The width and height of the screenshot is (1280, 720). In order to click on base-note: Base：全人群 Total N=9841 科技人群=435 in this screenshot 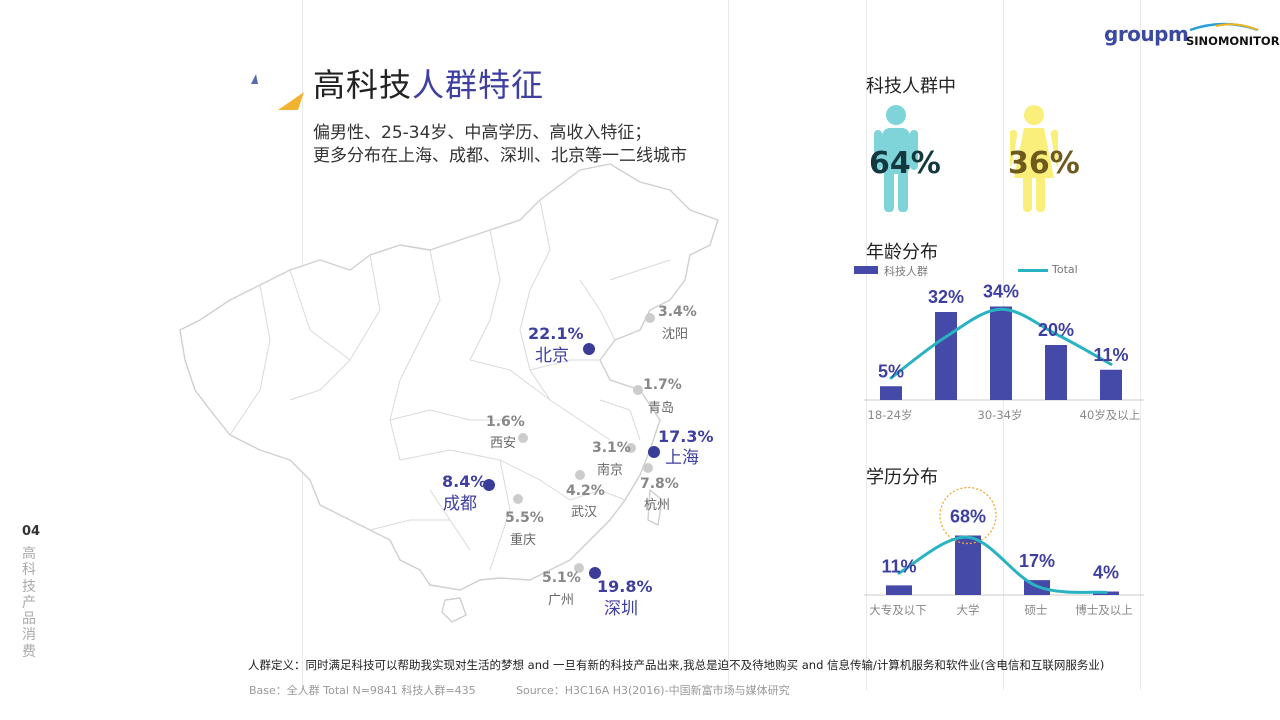, I will do `click(362, 690)`.